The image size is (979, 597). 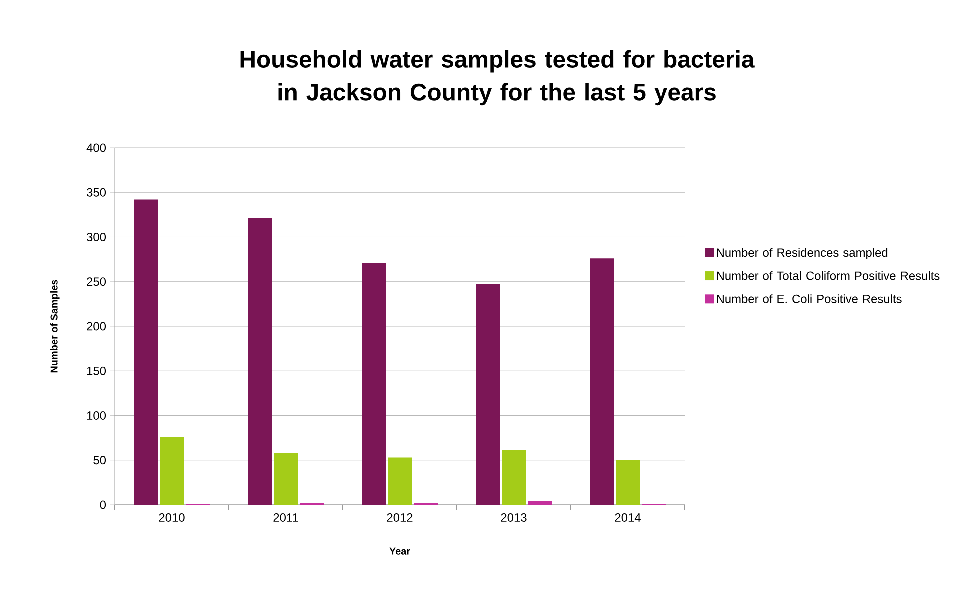 I want to click on legend-label: Number of Total Coliform Positive Results, so click(x=828, y=275).